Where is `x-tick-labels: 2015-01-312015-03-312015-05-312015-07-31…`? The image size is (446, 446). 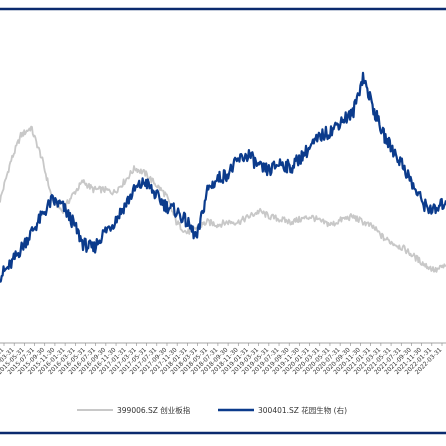
x-tick-labels: 2015-01-312015-03-312015-05-312015-07-31… is located at coordinates (222, 359).